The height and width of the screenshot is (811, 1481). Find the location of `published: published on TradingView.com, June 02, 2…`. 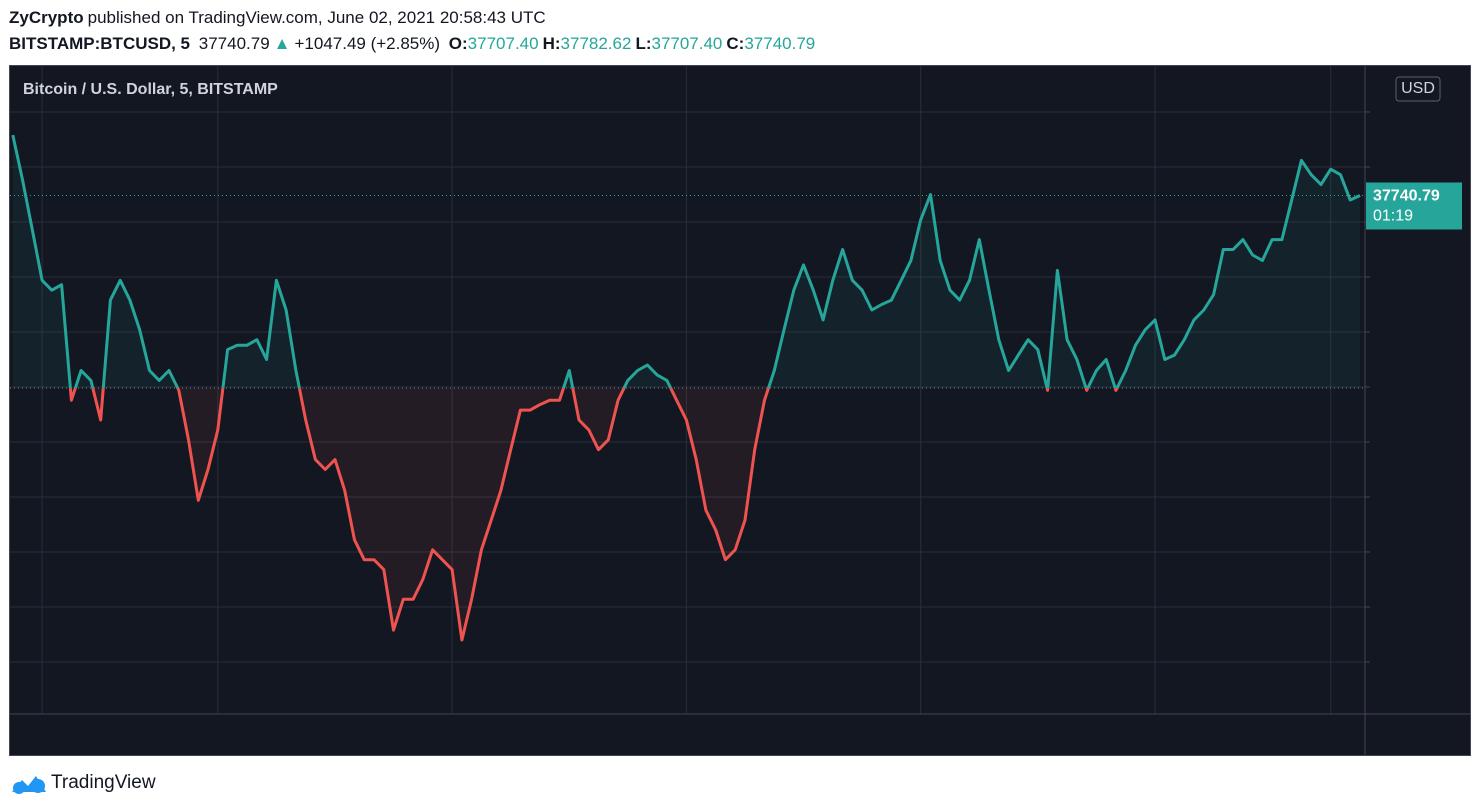

published: published on TradingView.com, June 02, 2… is located at coordinates (316, 17).